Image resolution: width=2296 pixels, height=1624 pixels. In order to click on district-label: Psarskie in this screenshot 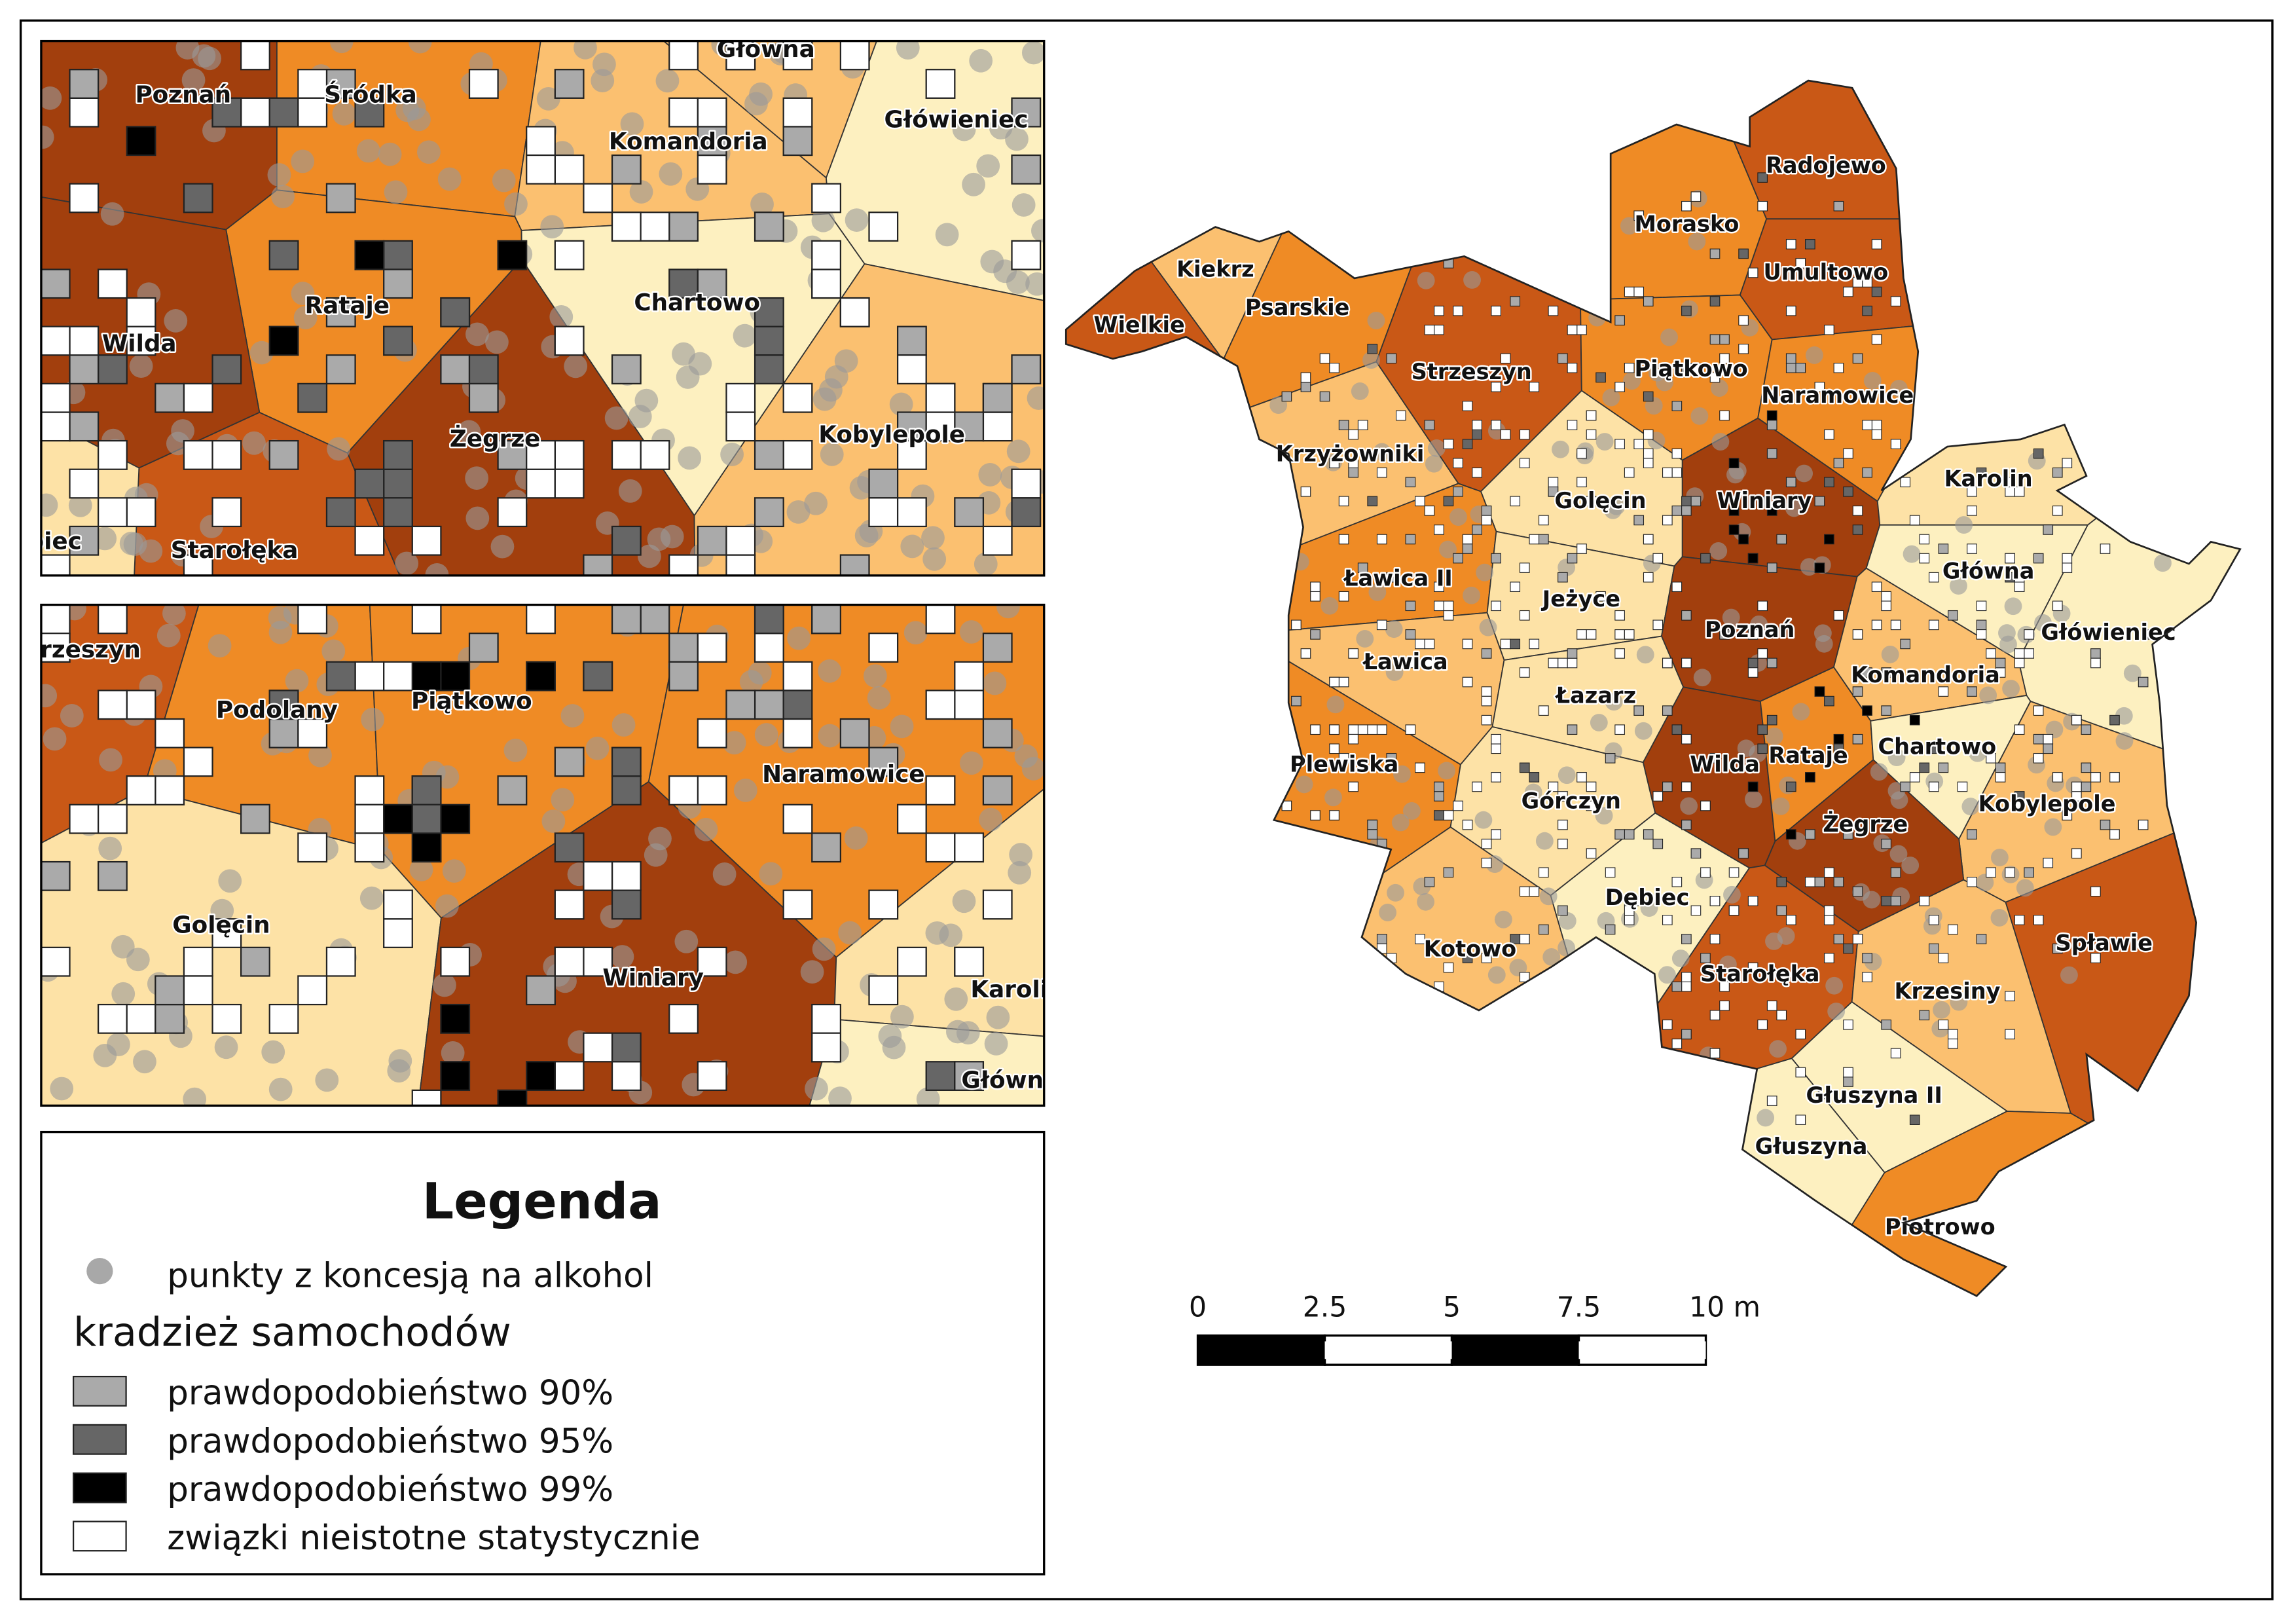, I will do `click(1297, 307)`.